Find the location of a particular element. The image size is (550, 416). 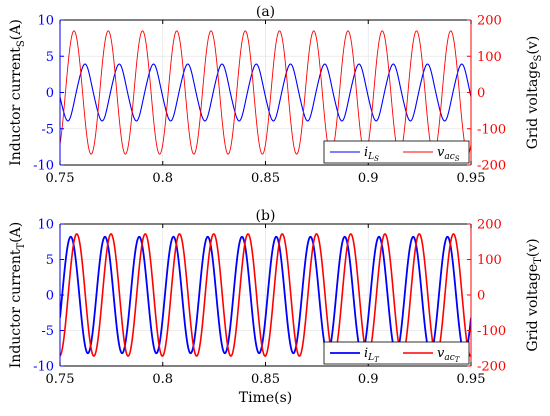

y-axis-label-right-sub: S is located at coordinates (538, 57).